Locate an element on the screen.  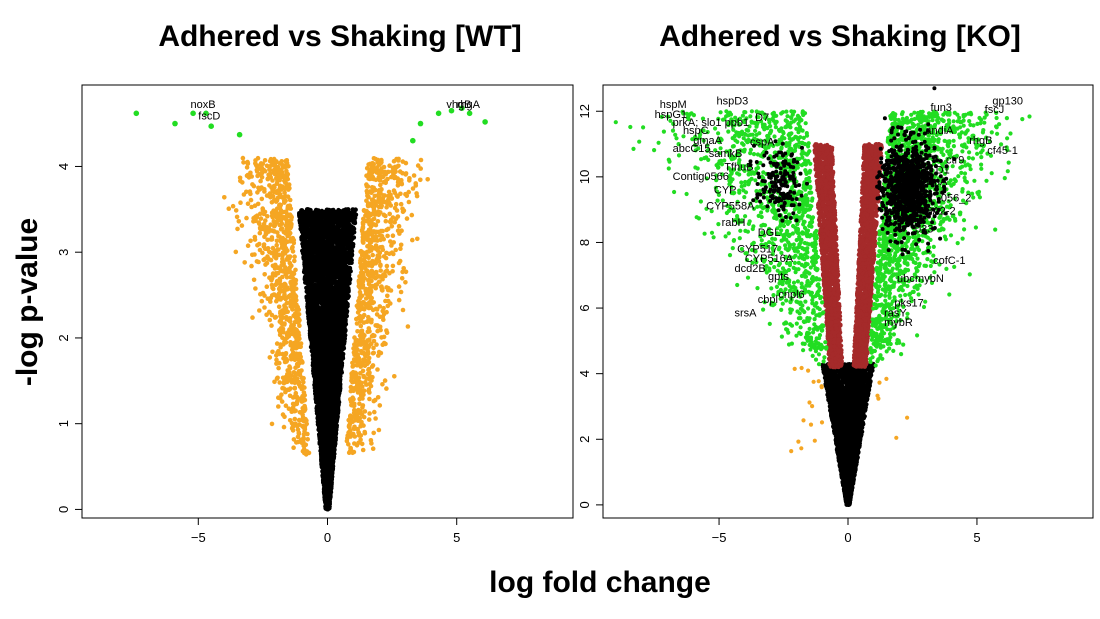
y-tick-label: 3 is located at coordinates (63, 252).